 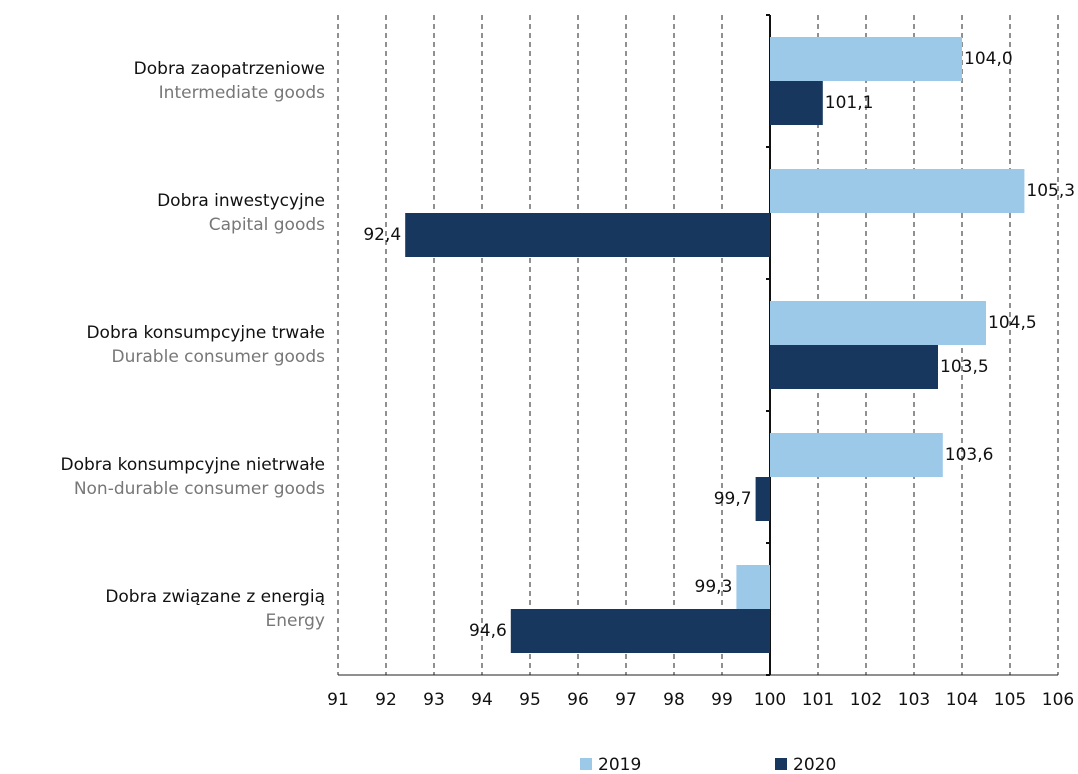 What do you see at coordinates (849, 103) in the screenshot?
I see `value-label: 101,1` at bounding box center [849, 103].